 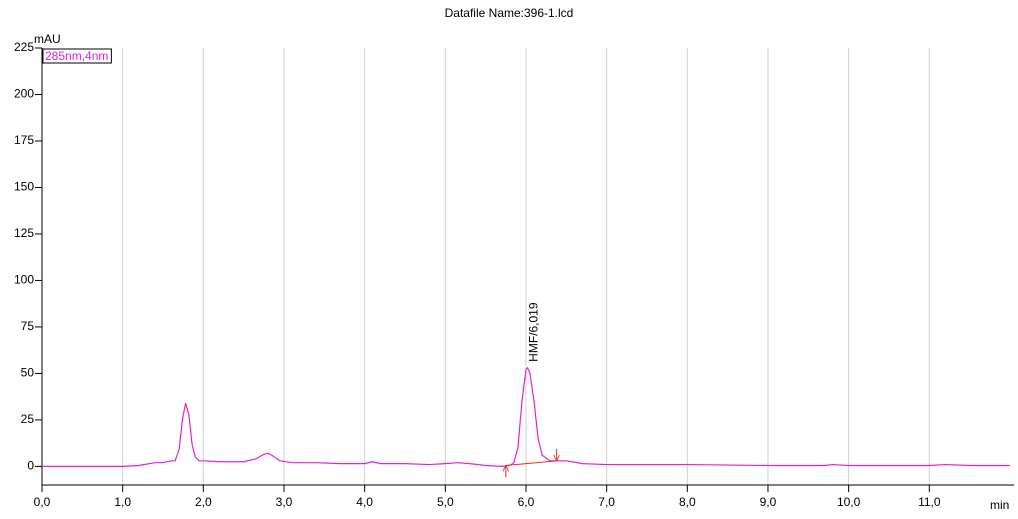 I want to click on y-tick-label: 125, so click(x=24, y=233).